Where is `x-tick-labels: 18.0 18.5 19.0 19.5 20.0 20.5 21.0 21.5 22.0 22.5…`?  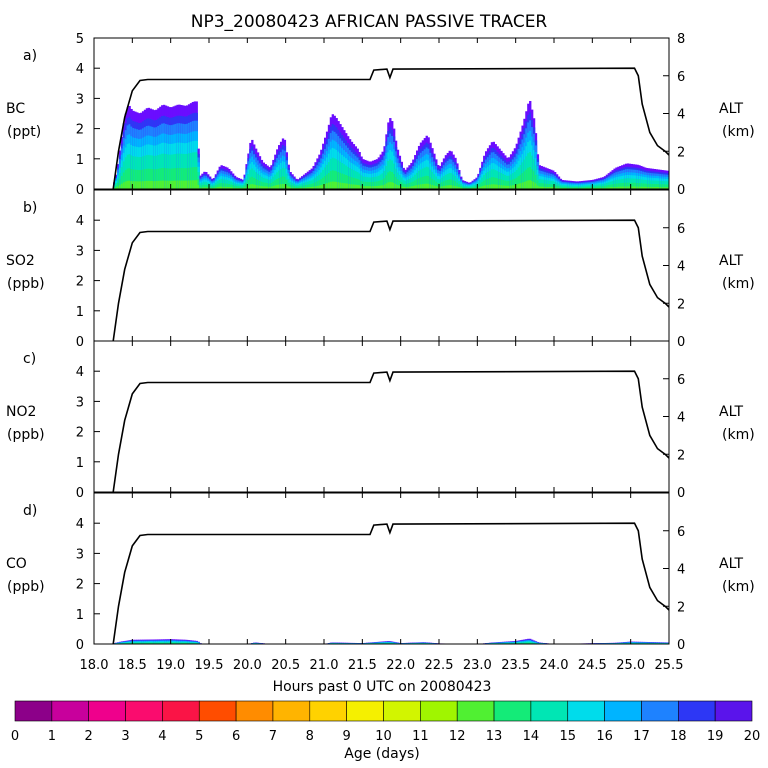 x-tick-labels: 18.0 18.5 19.0 19.5 20.0 20.5 21.0 21.5 22.0 22.5… is located at coordinates (382, 665).